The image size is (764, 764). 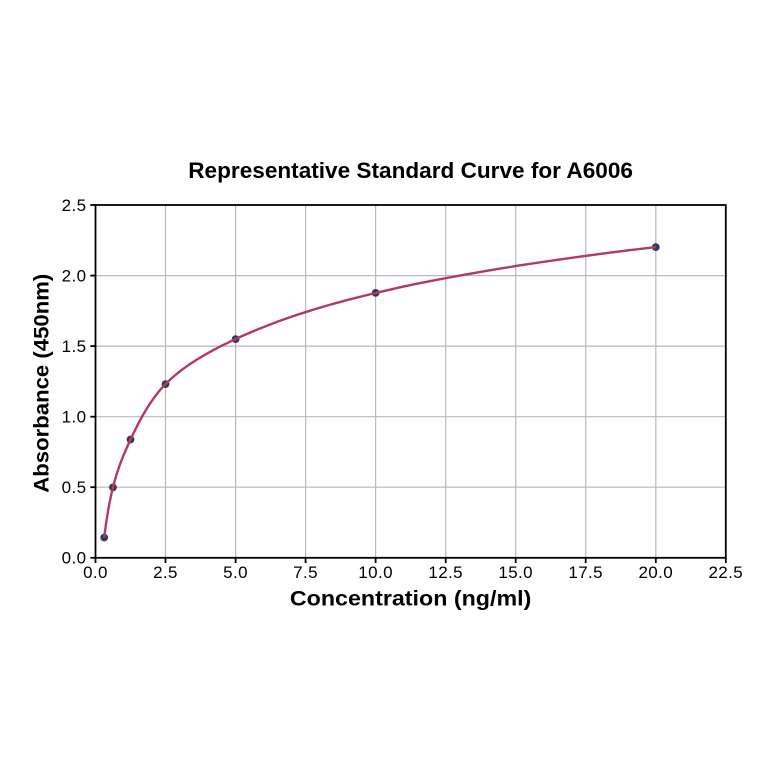 What do you see at coordinates (410, 170) in the screenshot?
I see `svg-text:Representative Standard Curve: Representative Standard Curve for A6006` at bounding box center [410, 170].